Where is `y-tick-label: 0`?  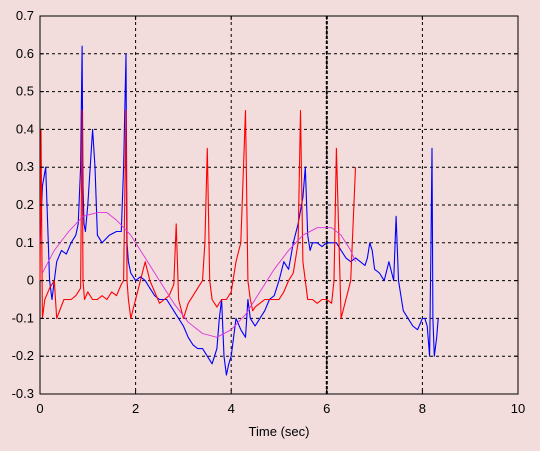 y-tick-label: 0 is located at coordinates (30, 280).